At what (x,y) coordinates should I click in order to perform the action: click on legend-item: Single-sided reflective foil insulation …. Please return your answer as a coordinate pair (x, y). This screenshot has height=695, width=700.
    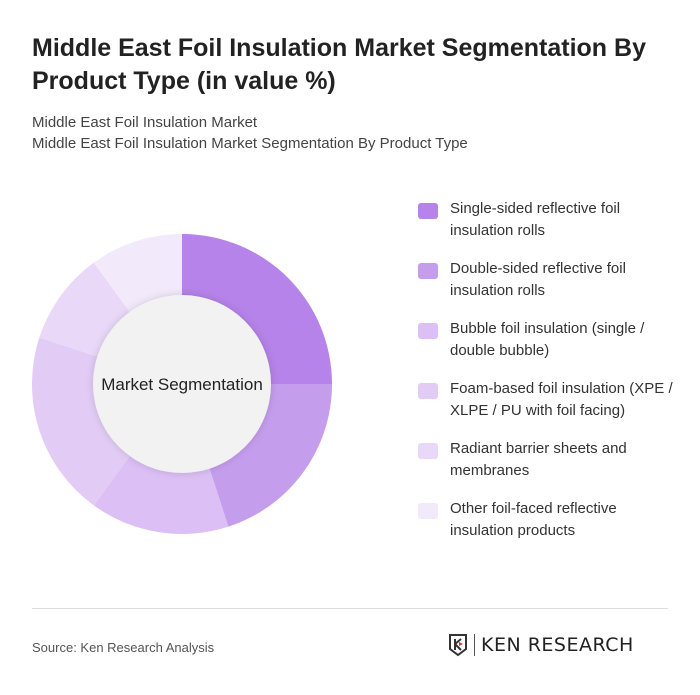
    Looking at the image, I should click on (548, 220).